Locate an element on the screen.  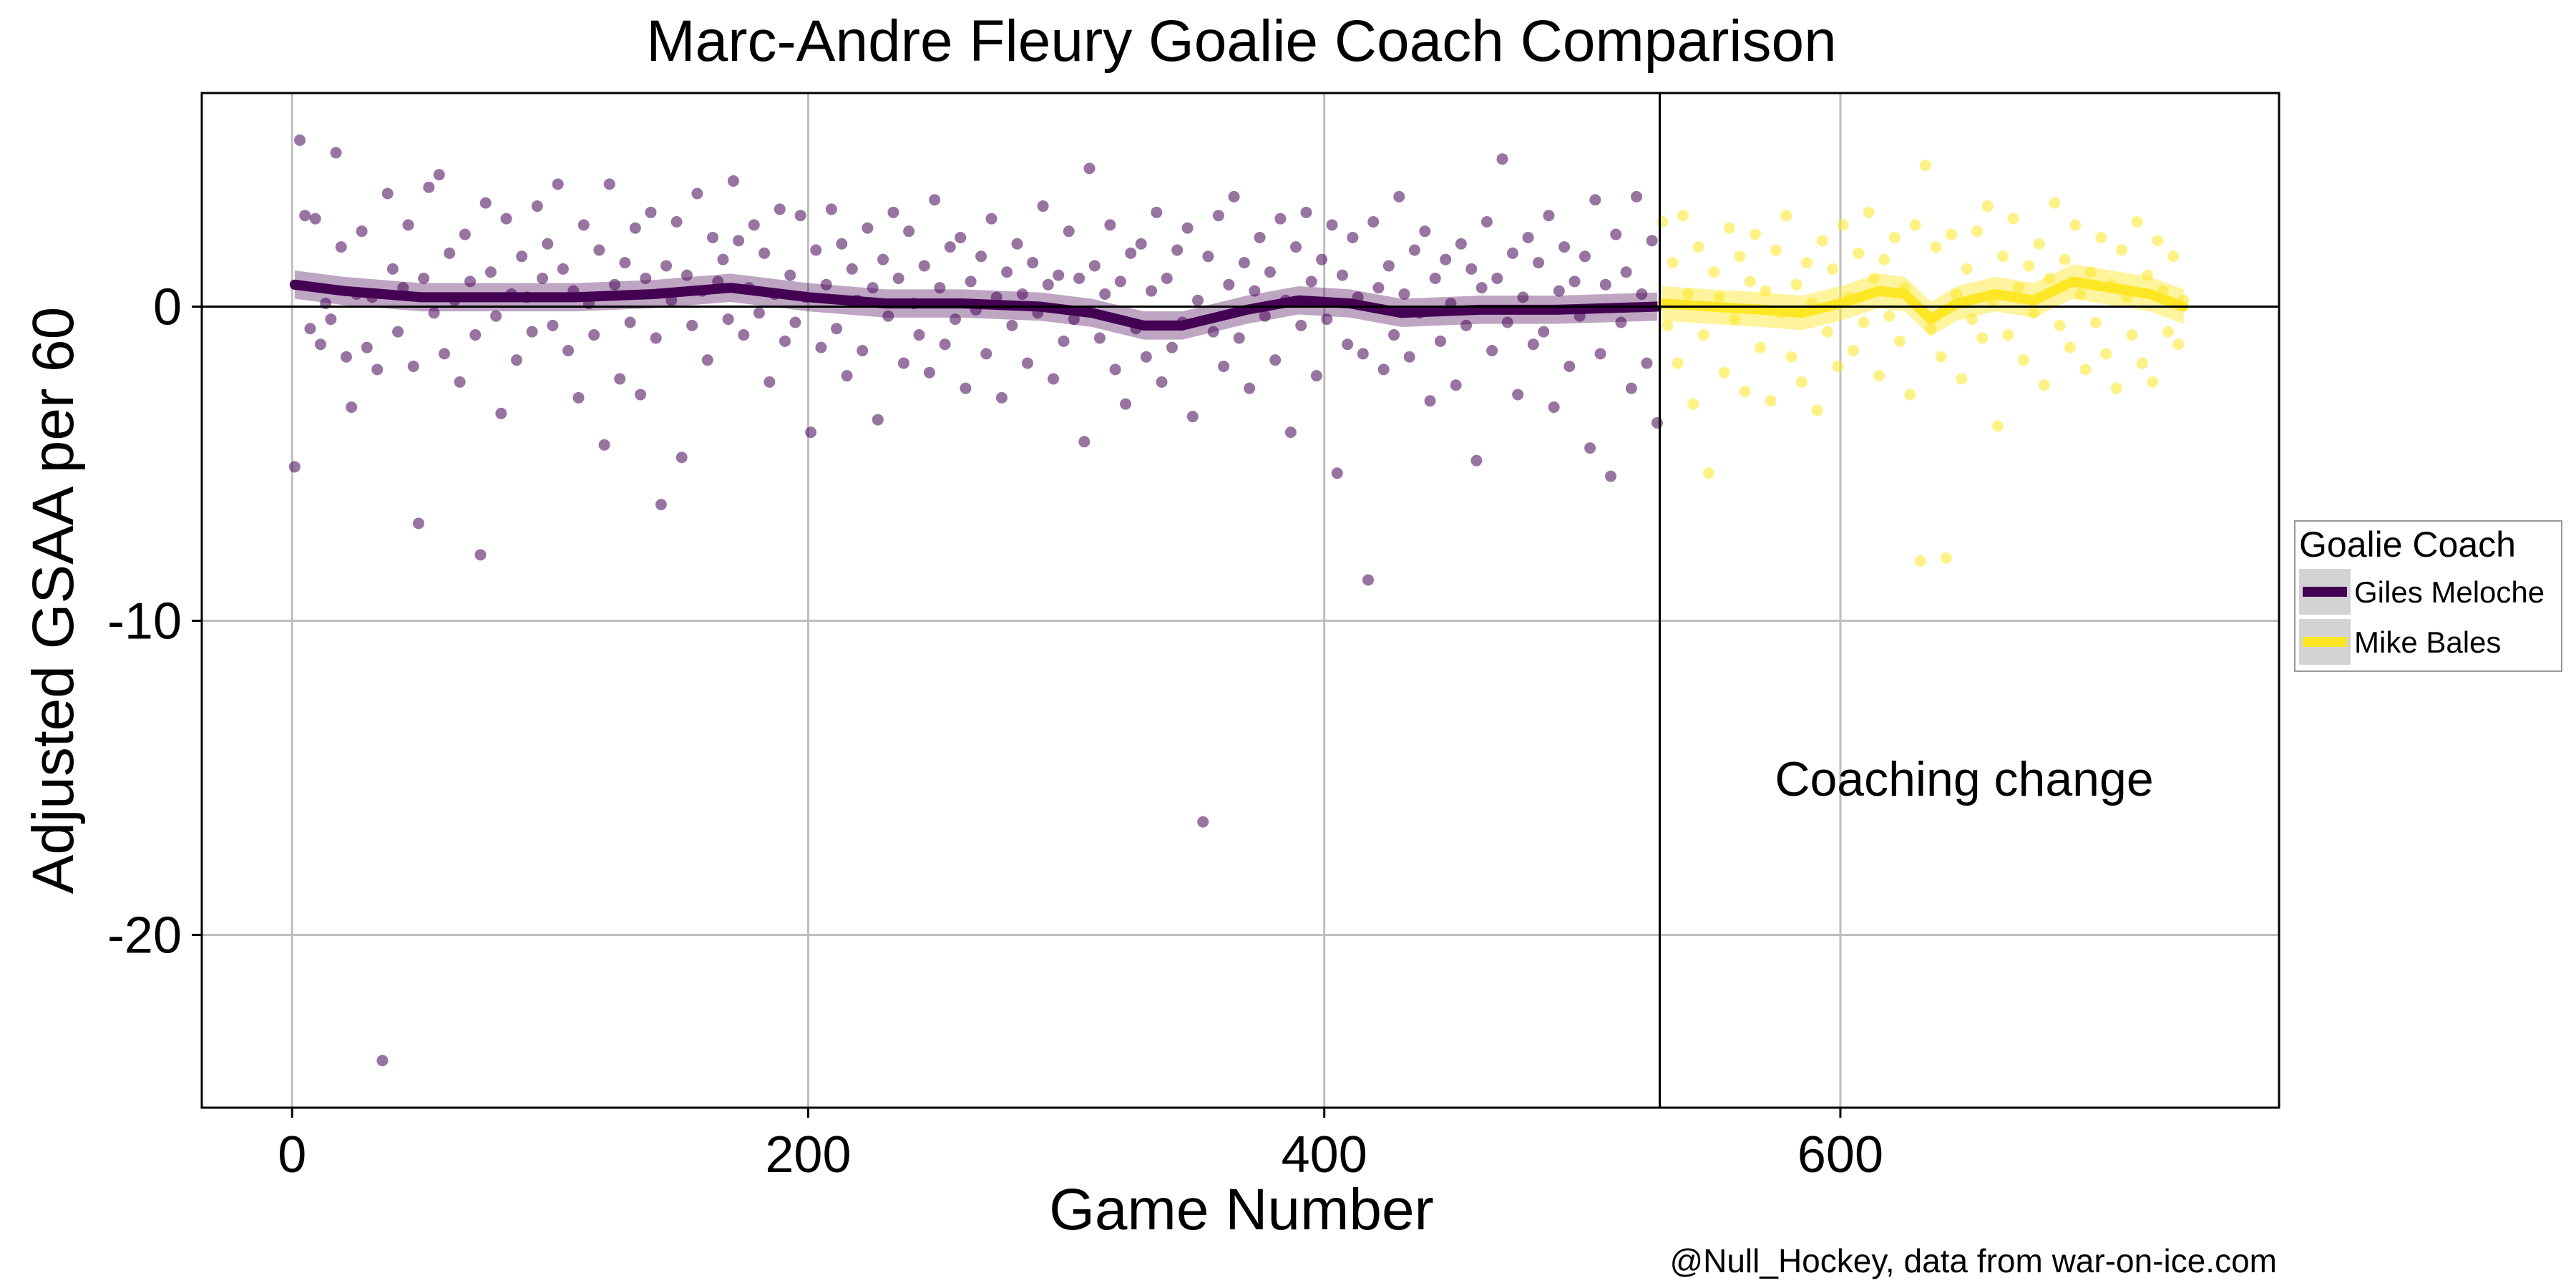
x-tick-label: 600 is located at coordinates (1840, 1155).